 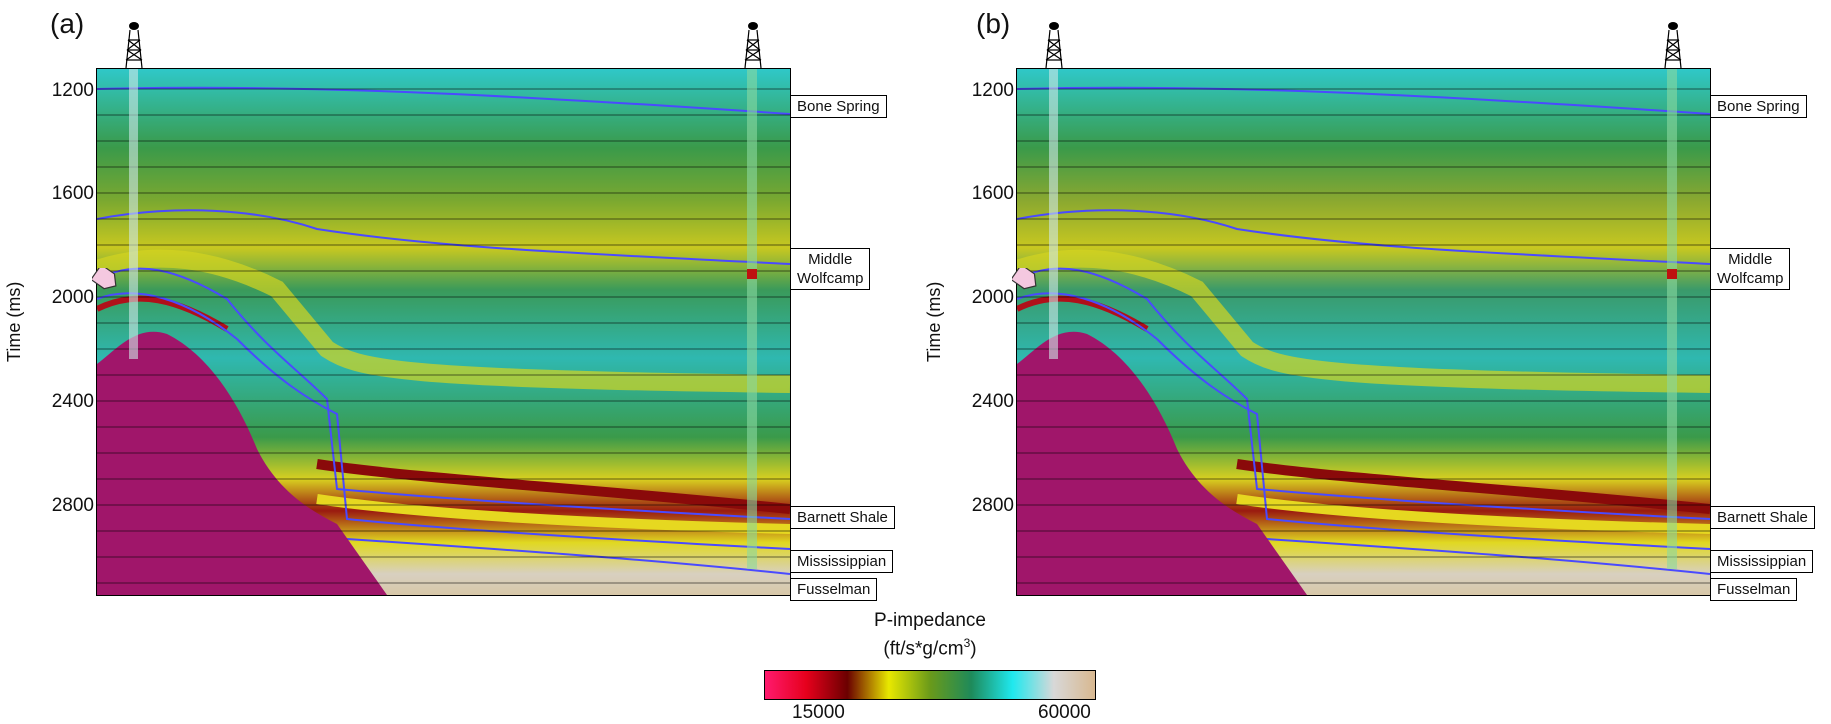 I want to click on colorbar-units: (ft/s*g/cm3), so click(x=930, y=648).